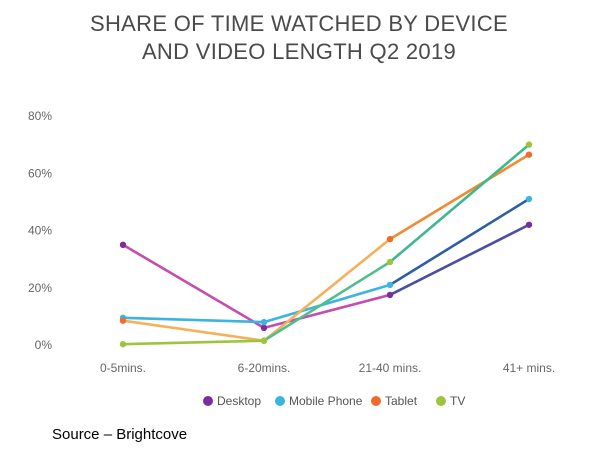 The image size is (598, 454). Describe the element at coordinates (457, 401) in the screenshot. I see `legend-entry: TV` at that location.